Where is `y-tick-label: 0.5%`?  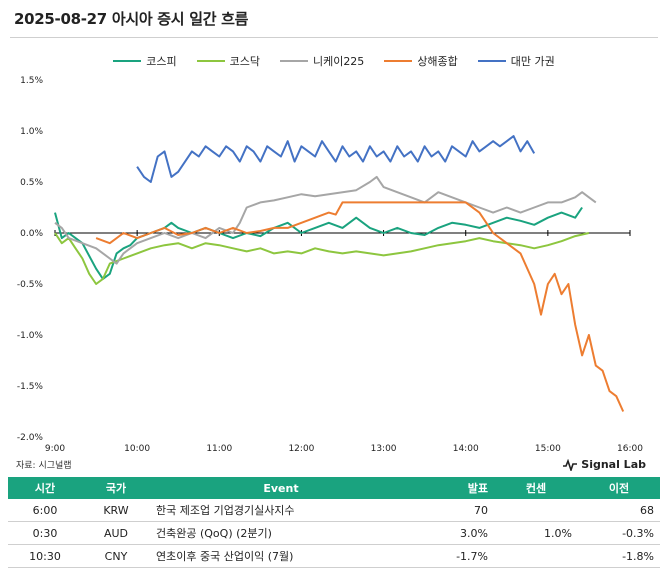 y-tick-label: 0.5% is located at coordinates (31, 183).